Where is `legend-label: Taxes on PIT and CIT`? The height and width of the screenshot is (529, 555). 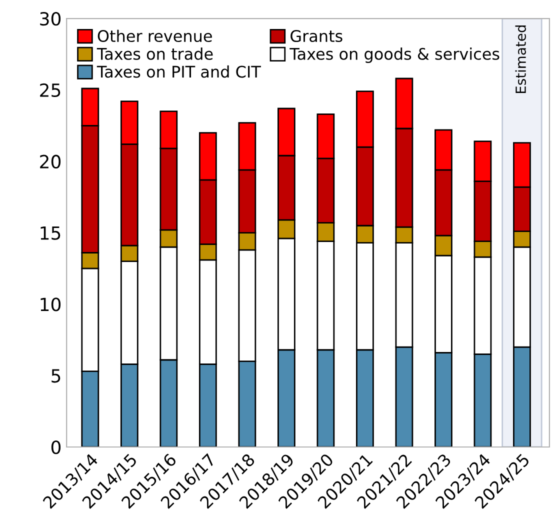
legend-label: Taxes on PIT and CIT is located at coordinates (178, 71).